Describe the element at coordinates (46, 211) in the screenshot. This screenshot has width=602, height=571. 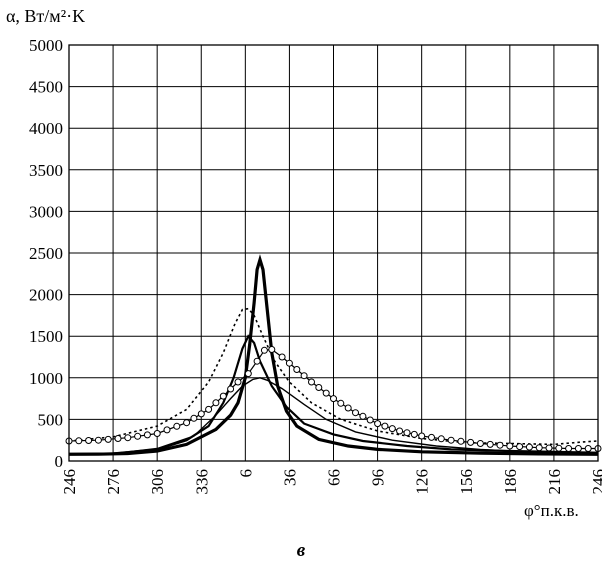
I see `y-tick-label: 3000` at that location.